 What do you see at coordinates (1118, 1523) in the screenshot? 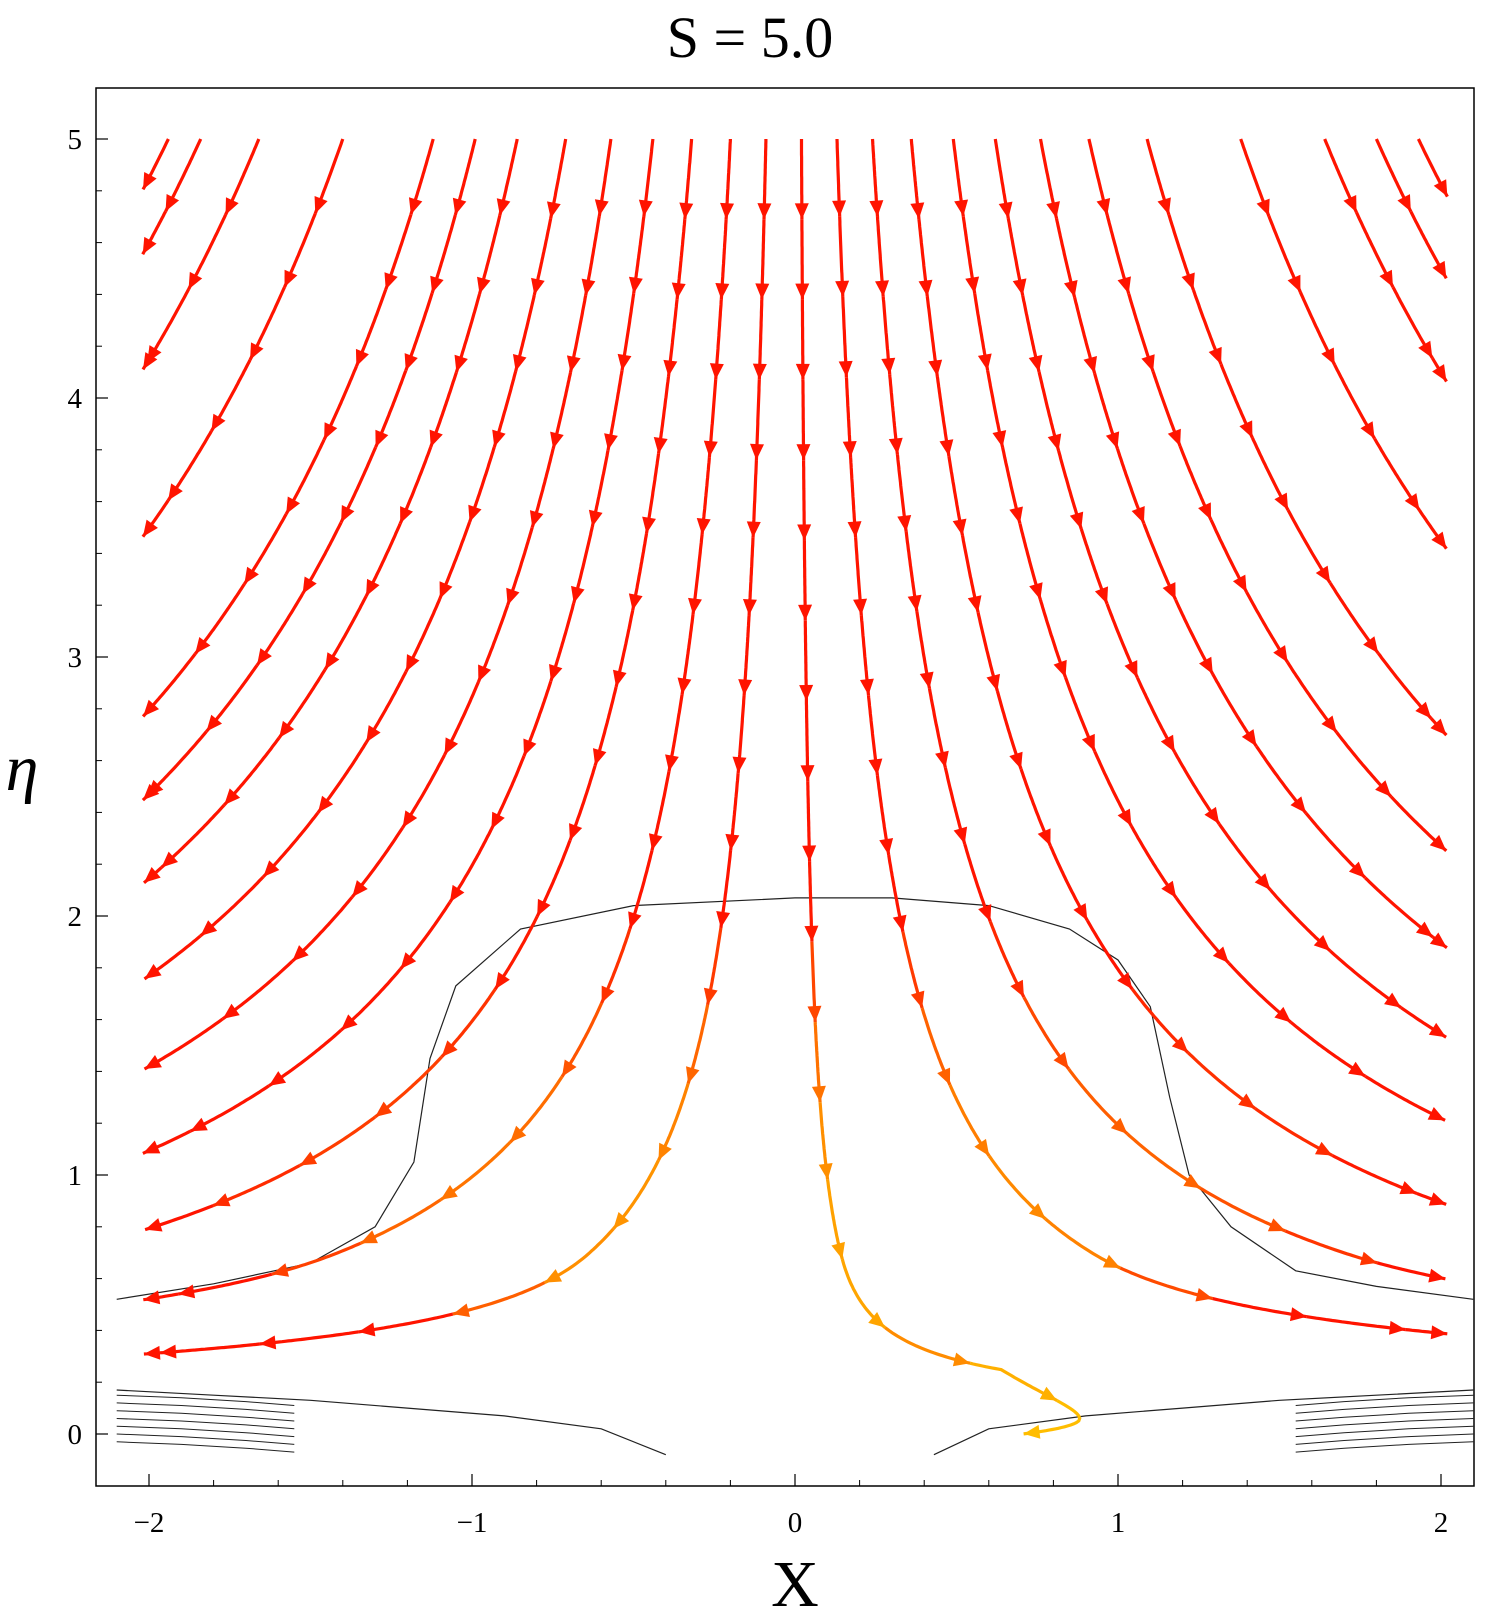
I see `x-tick-label: 1` at bounding box center [1118, 1523].